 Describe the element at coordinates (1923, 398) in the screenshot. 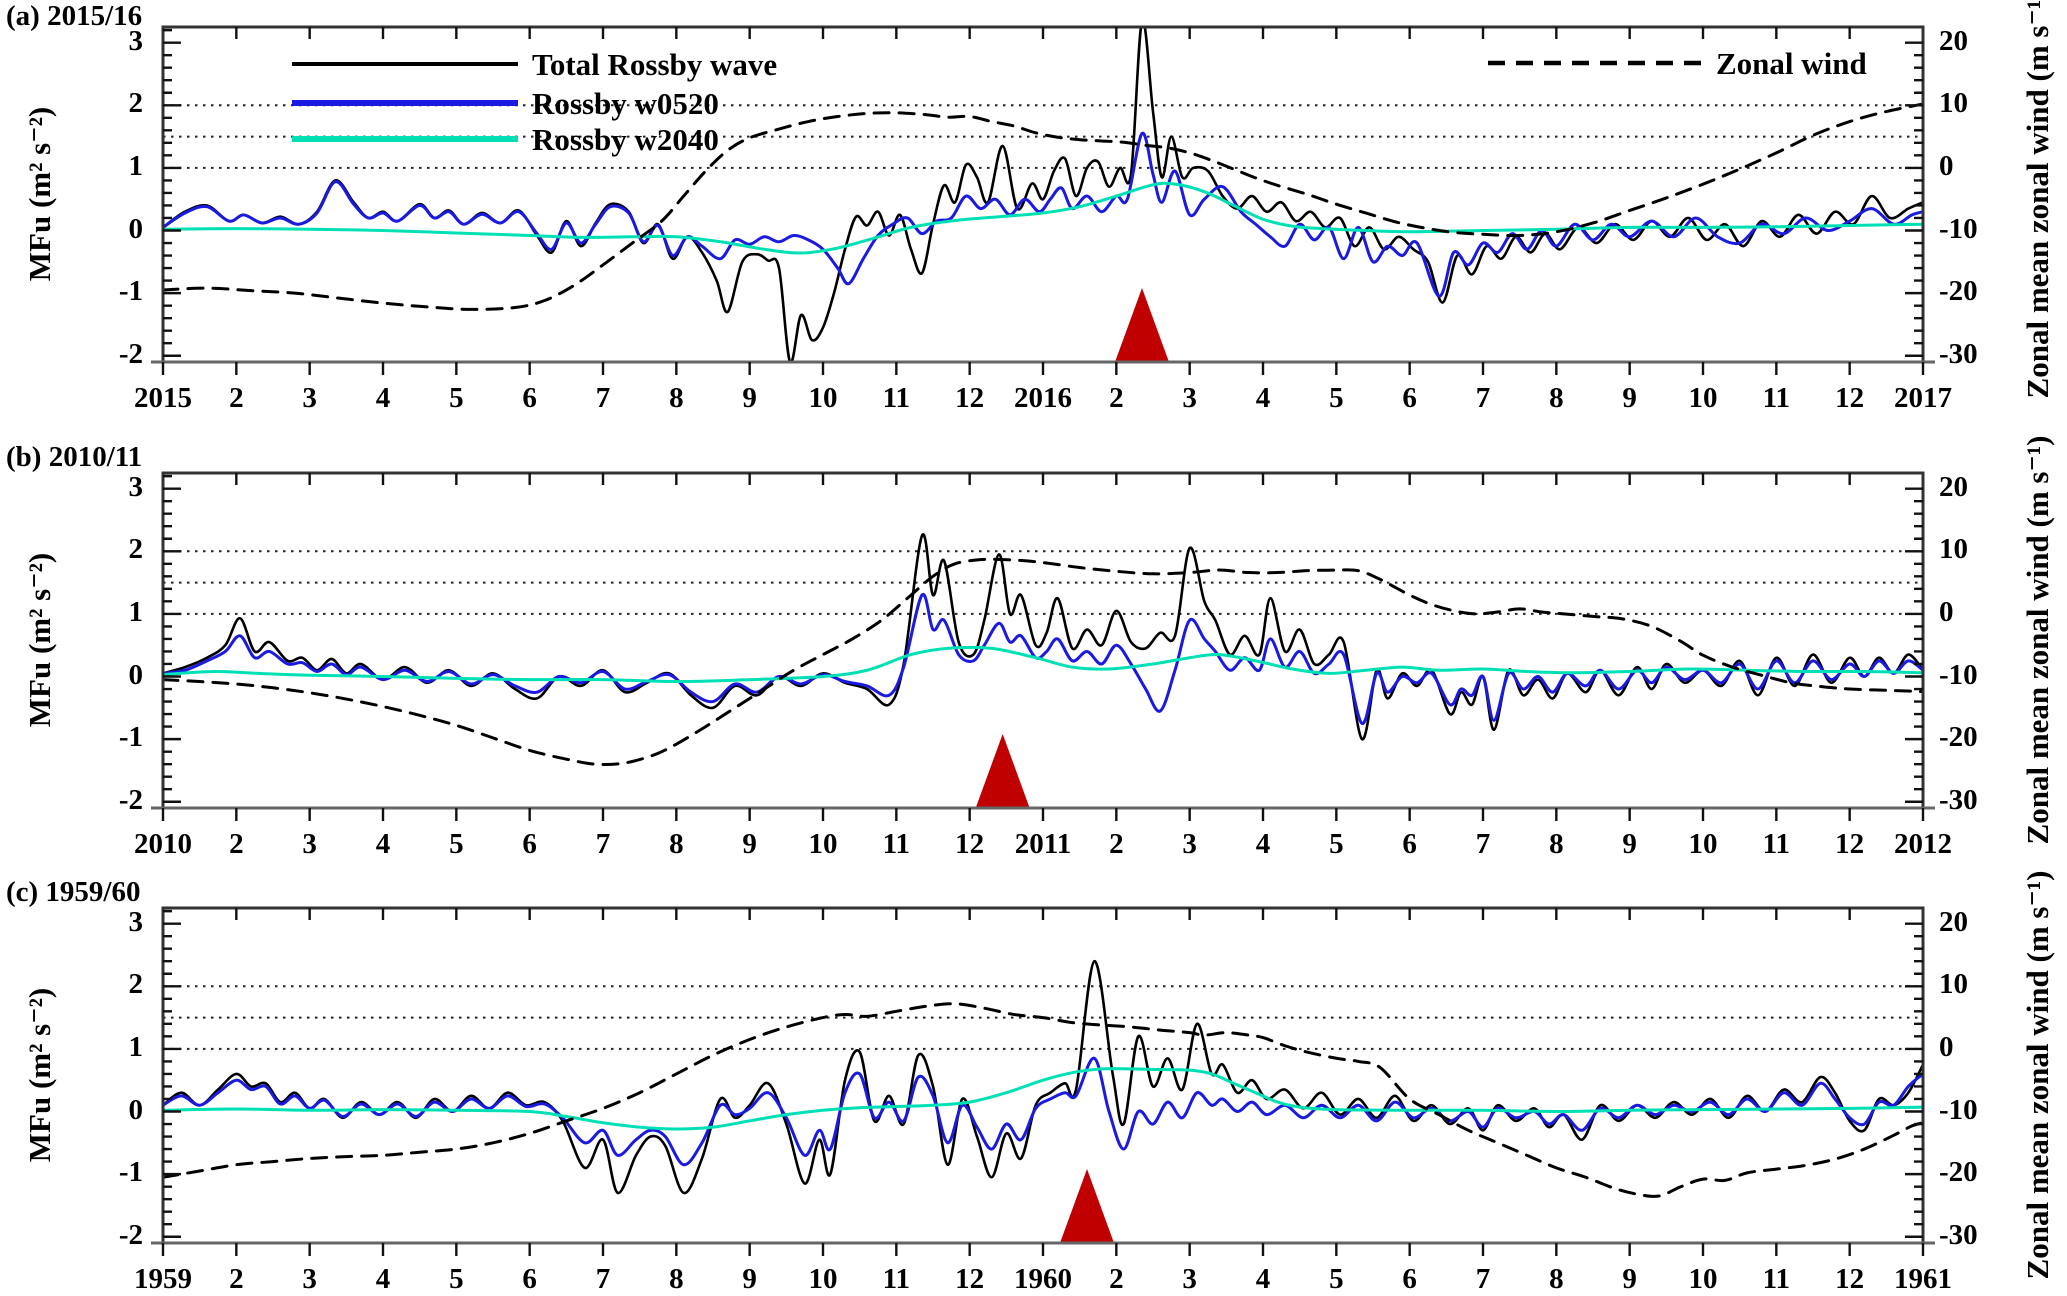

I see `x-tick-label: 2017` at that location.